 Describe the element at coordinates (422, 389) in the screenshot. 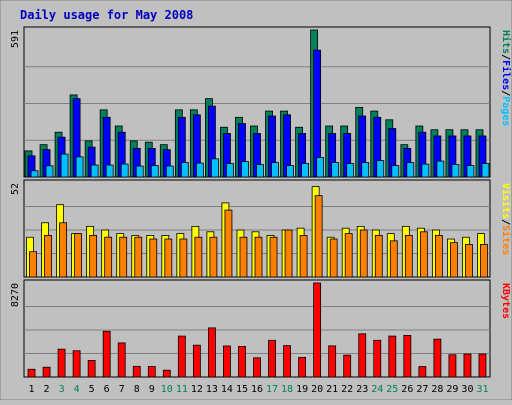

I see `x-tick-label-27: 27` at that location.